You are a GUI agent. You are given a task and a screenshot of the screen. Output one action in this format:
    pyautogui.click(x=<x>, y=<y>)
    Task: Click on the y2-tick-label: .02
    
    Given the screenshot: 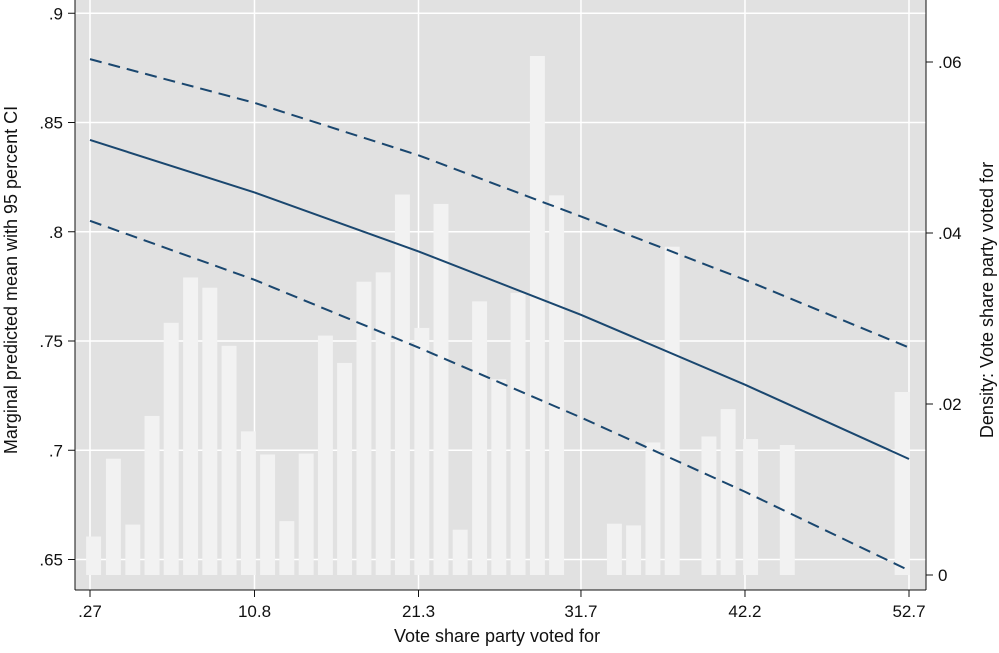 What is the action you would take?
    pyautogui.click(x=950, y=404)
    